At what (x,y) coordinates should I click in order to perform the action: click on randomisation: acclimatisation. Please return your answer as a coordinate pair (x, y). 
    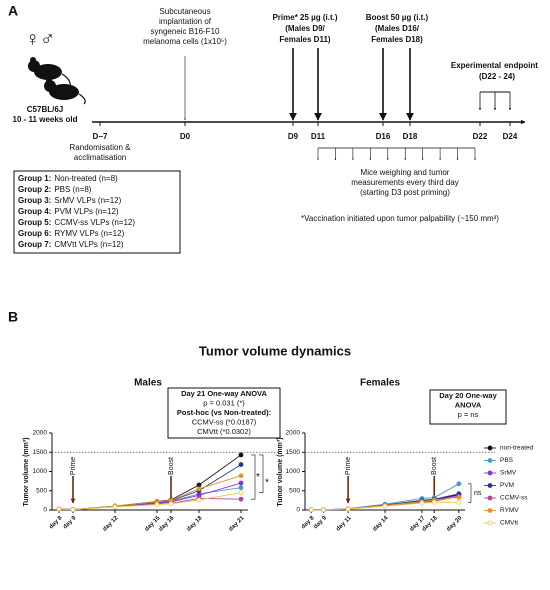
    Looking at the image, I should click on (100, 157).